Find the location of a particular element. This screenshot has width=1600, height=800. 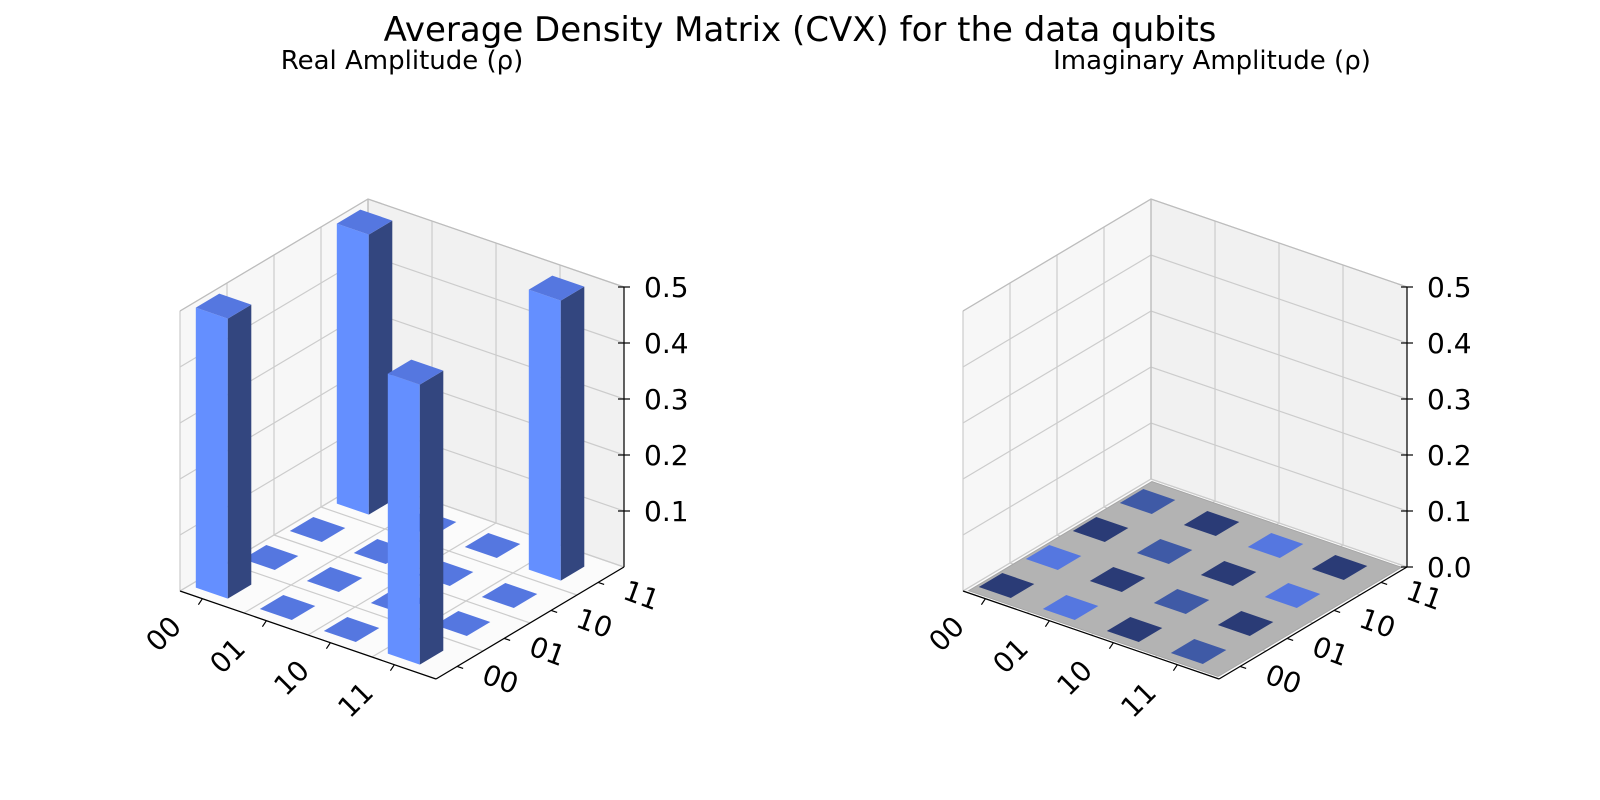

imaginary-panel-title: Imaginary Amplitude (ρ) is located at coordinates (1212, 61).